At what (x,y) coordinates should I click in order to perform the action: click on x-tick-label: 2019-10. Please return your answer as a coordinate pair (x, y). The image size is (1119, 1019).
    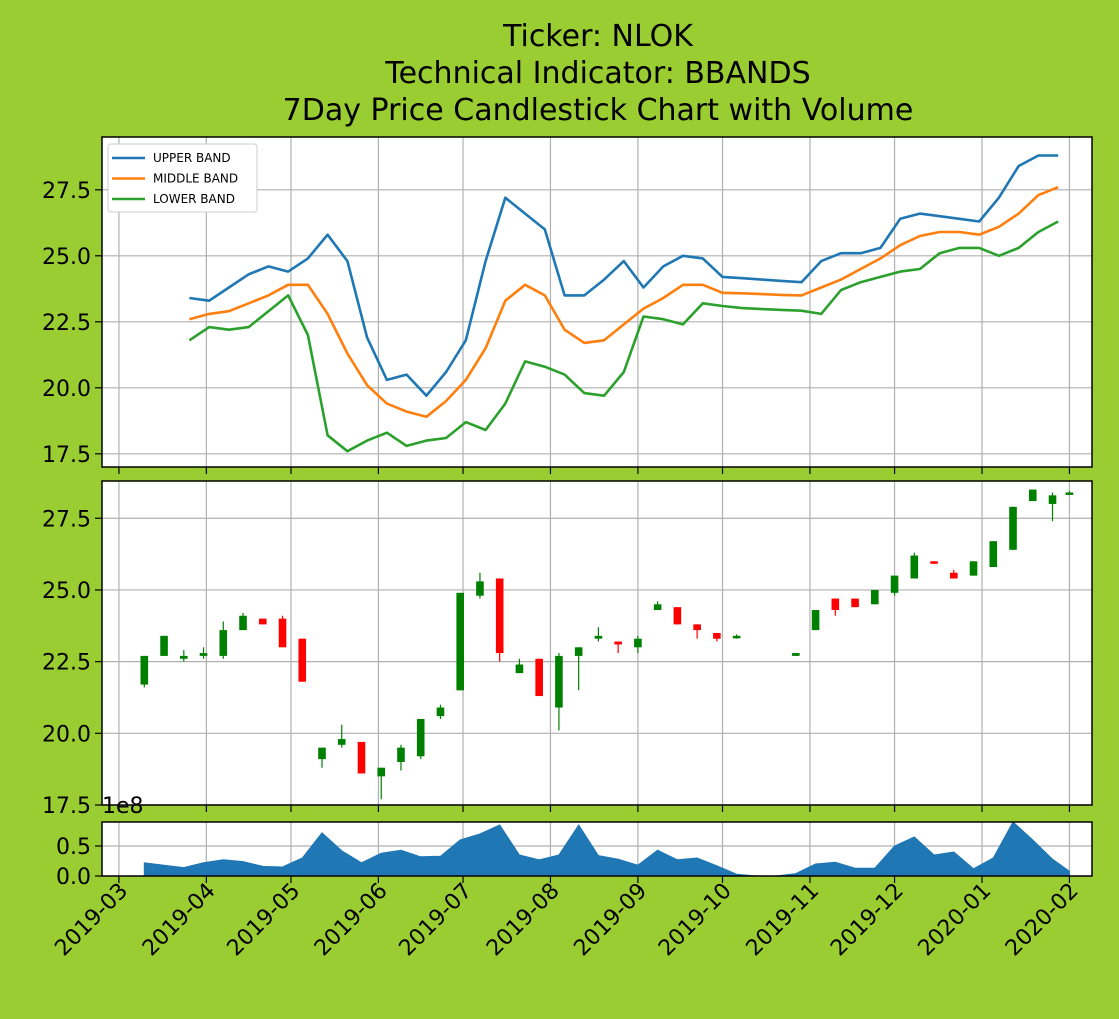
    Looking at the image, I should click on (695, 920).